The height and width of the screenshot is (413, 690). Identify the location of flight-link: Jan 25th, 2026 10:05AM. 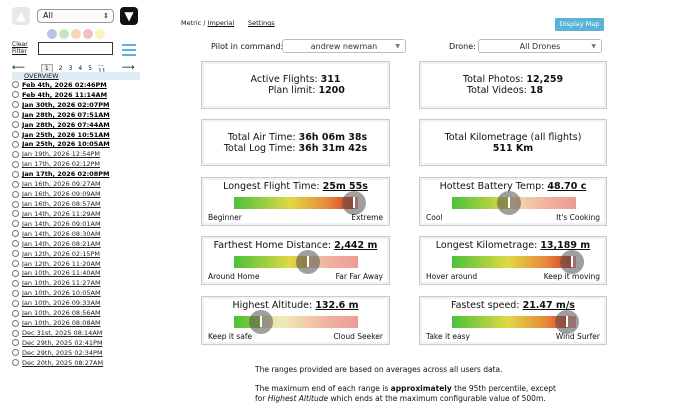
(66, 144).